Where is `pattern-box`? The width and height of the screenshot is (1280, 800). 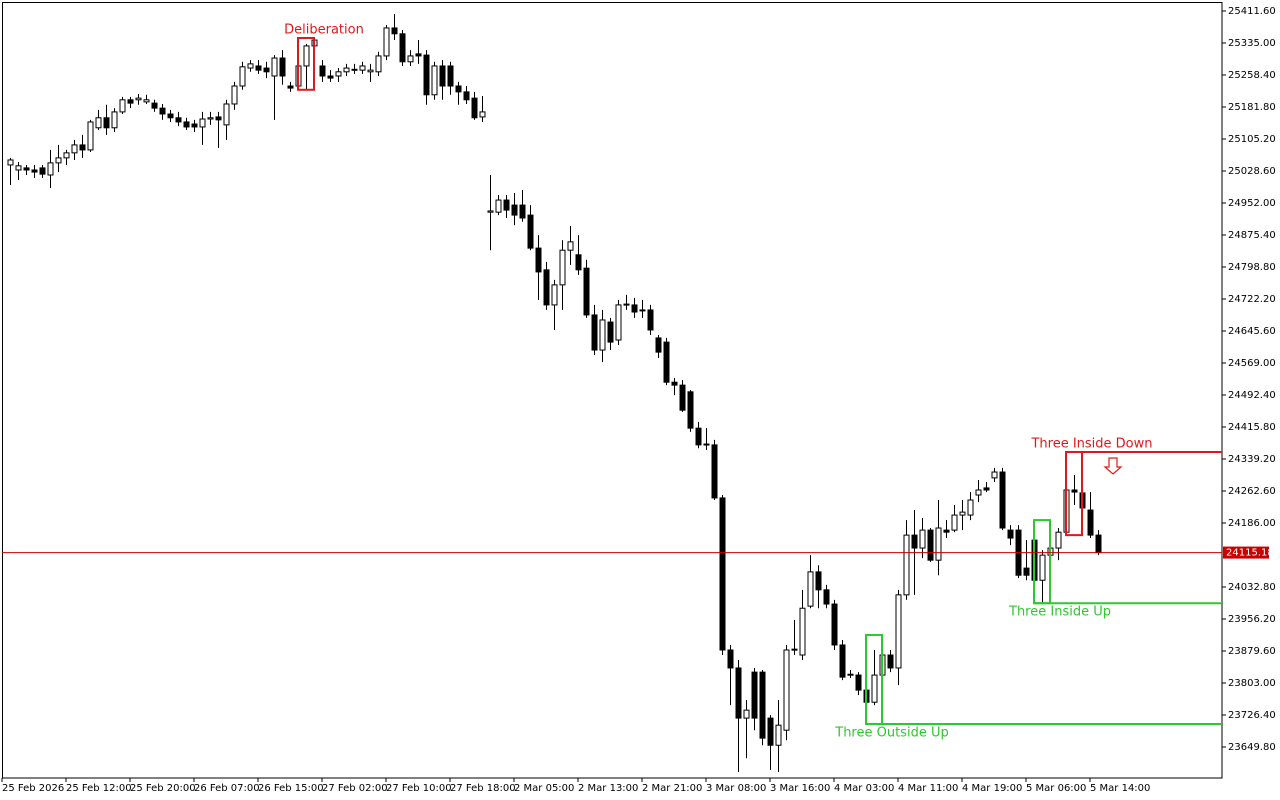 pattern-box is located at coordinates (306, 63).